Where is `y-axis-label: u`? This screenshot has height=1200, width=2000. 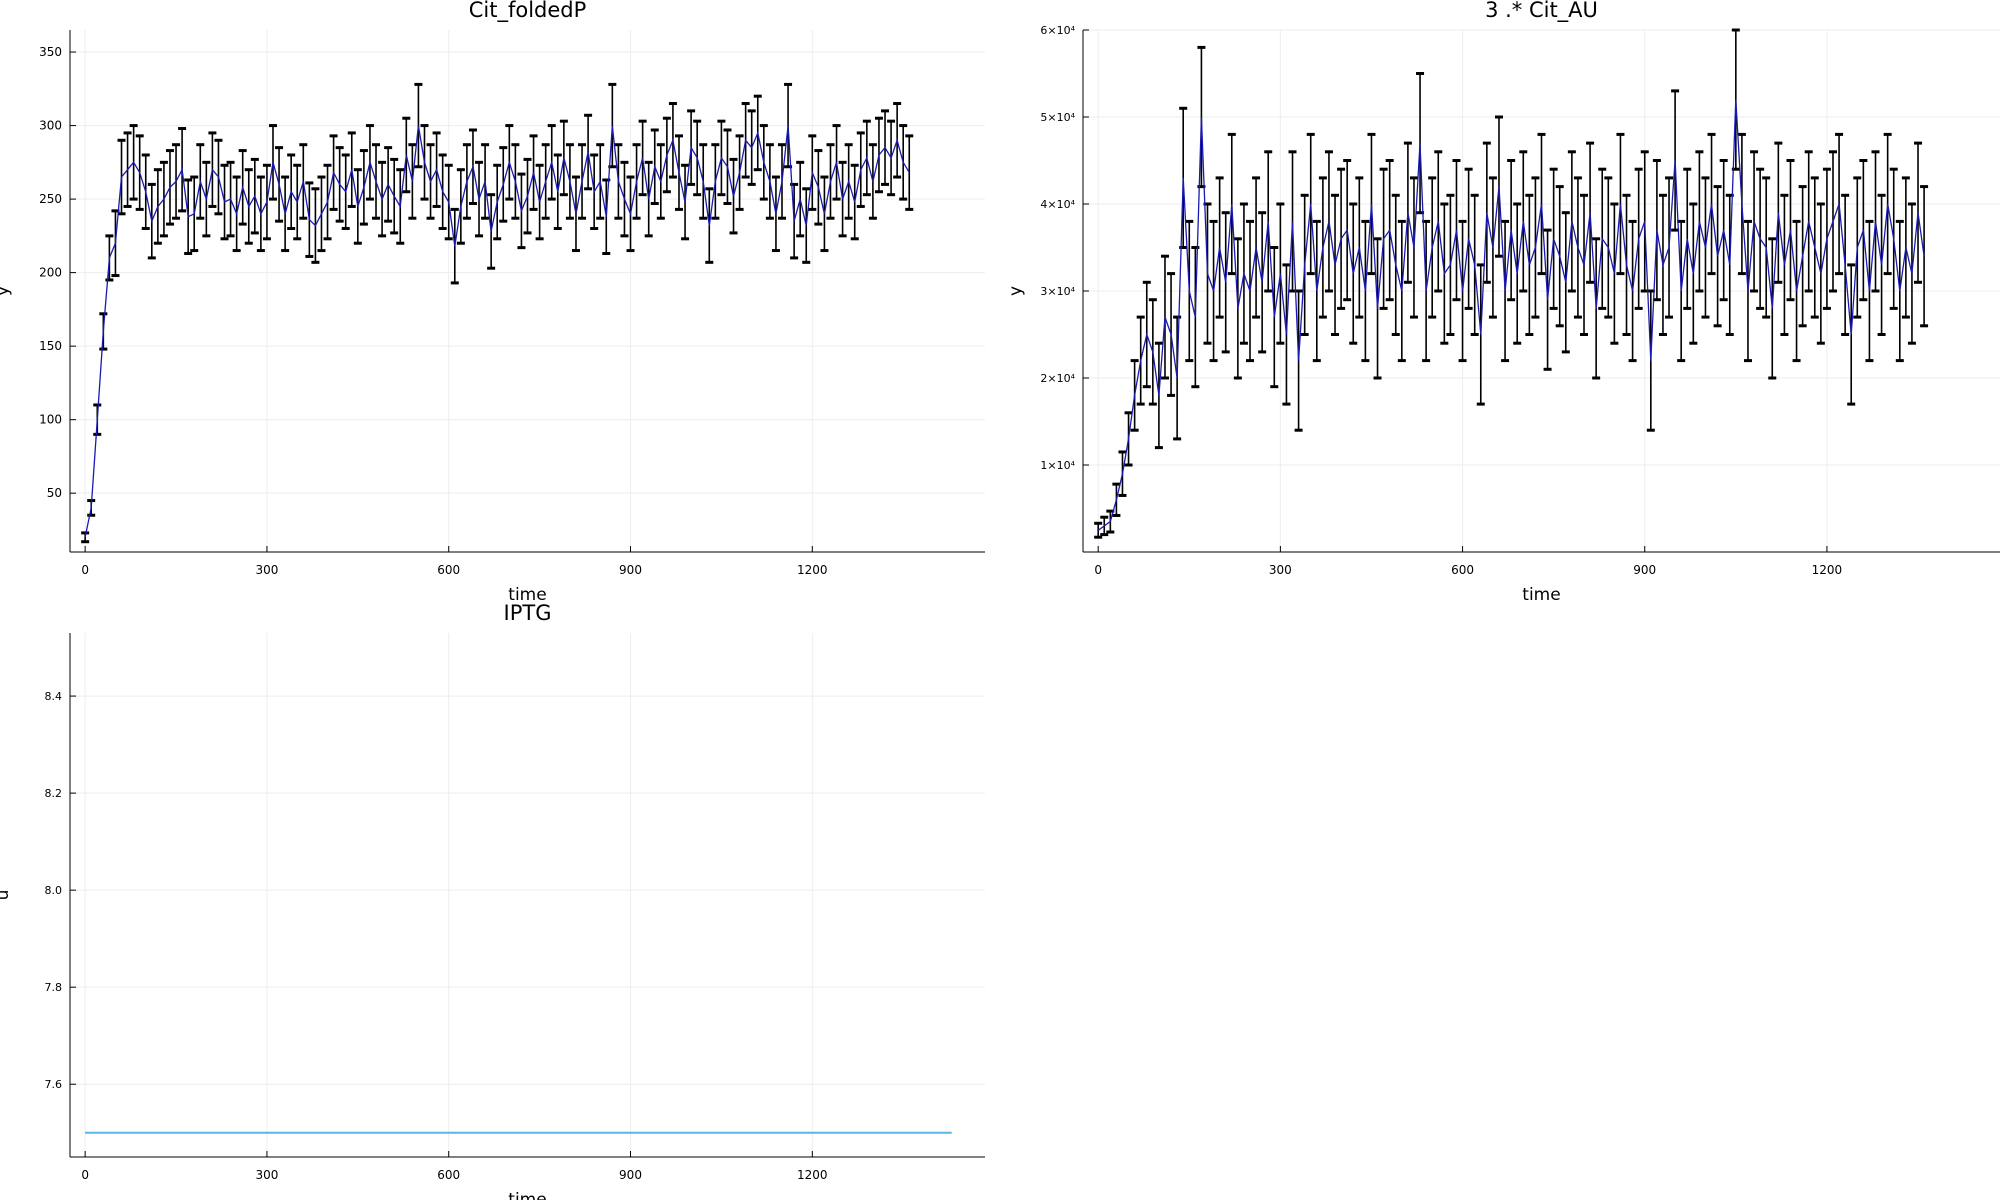 y-axis-label: u is located at coordinates (6, 895).